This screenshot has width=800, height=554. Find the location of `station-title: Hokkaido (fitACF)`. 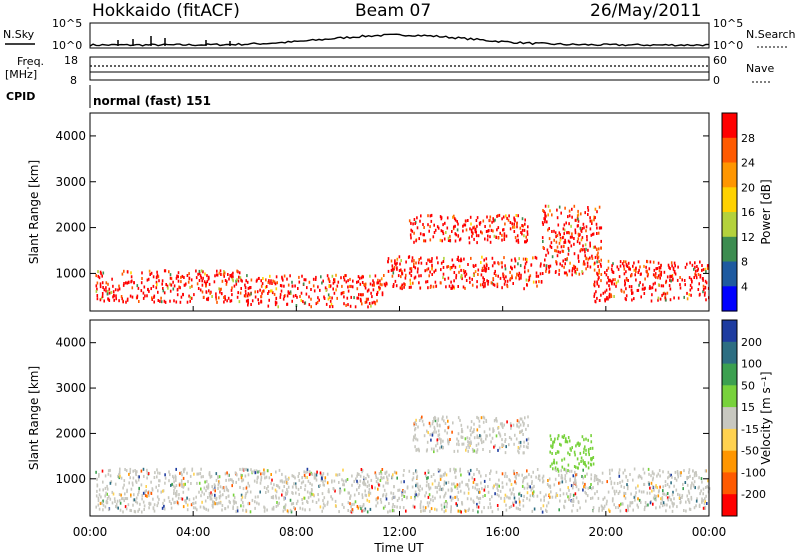

station-title: Hokkaido (fitACF) is located at coordinates (166, 11).